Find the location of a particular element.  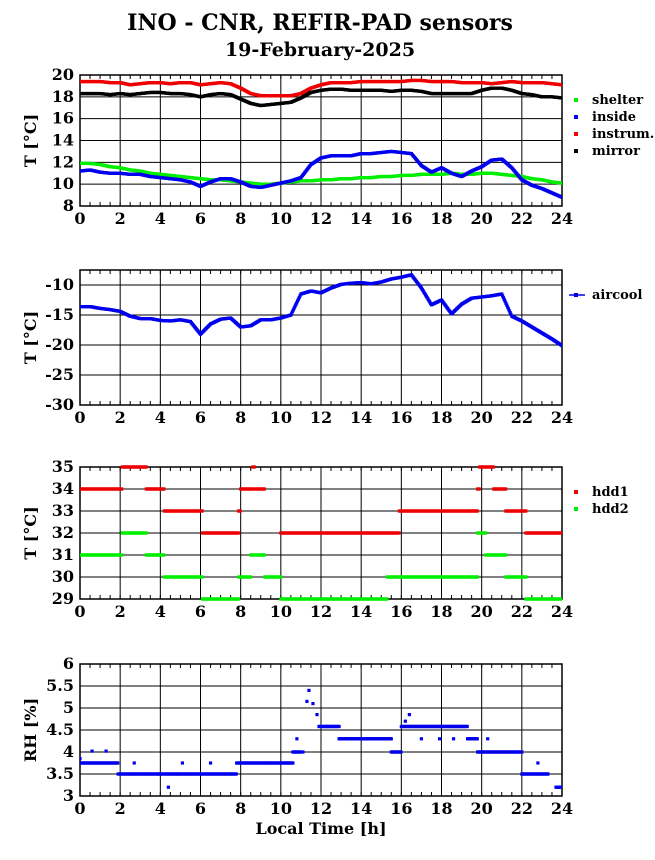

legend: aircool is located at coordinates (605, 295).